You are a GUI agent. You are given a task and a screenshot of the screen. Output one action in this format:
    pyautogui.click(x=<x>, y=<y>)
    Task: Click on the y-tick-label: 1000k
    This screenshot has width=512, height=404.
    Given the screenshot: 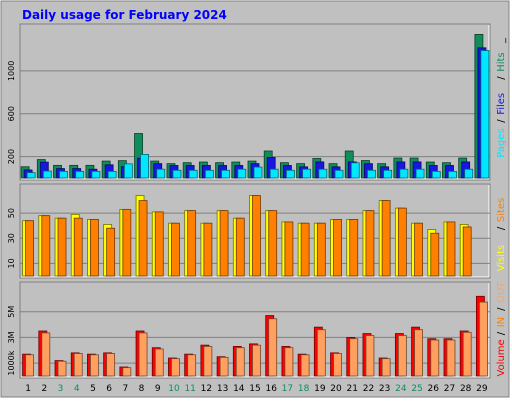 What is the action you would take?
    pyautogui.click(x=11, y=362)
    